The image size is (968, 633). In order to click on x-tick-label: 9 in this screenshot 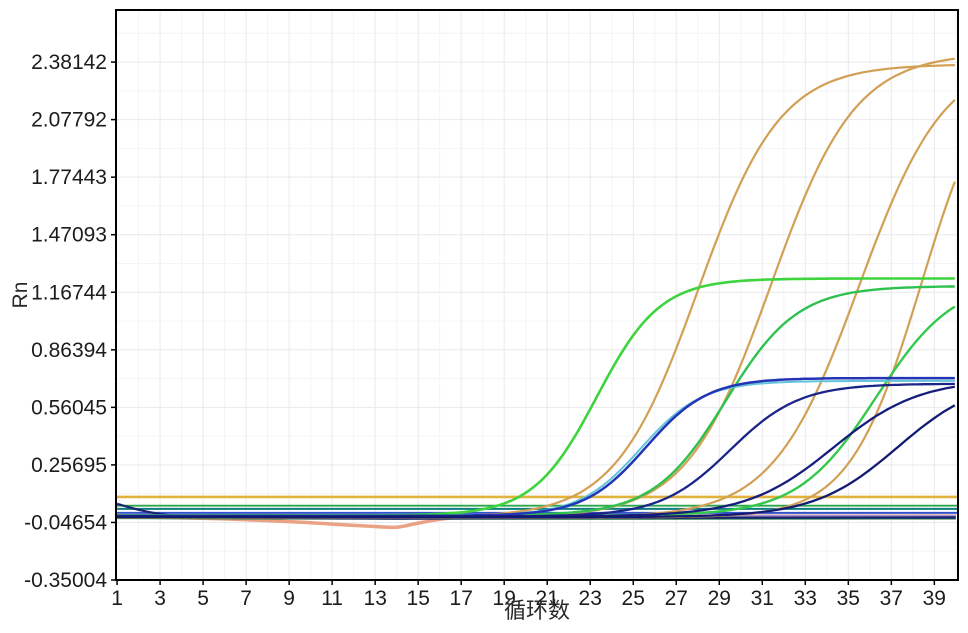, I will do `click(289, 598)`.